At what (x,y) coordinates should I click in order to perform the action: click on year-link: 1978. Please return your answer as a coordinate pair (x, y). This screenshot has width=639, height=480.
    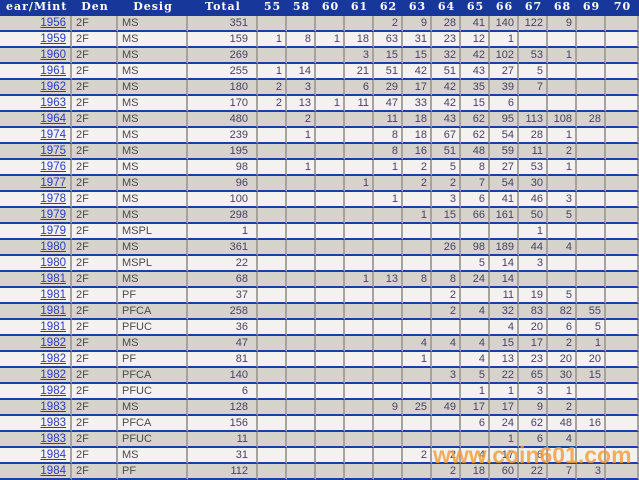
    Looking at the image, I should click on (53, 199).